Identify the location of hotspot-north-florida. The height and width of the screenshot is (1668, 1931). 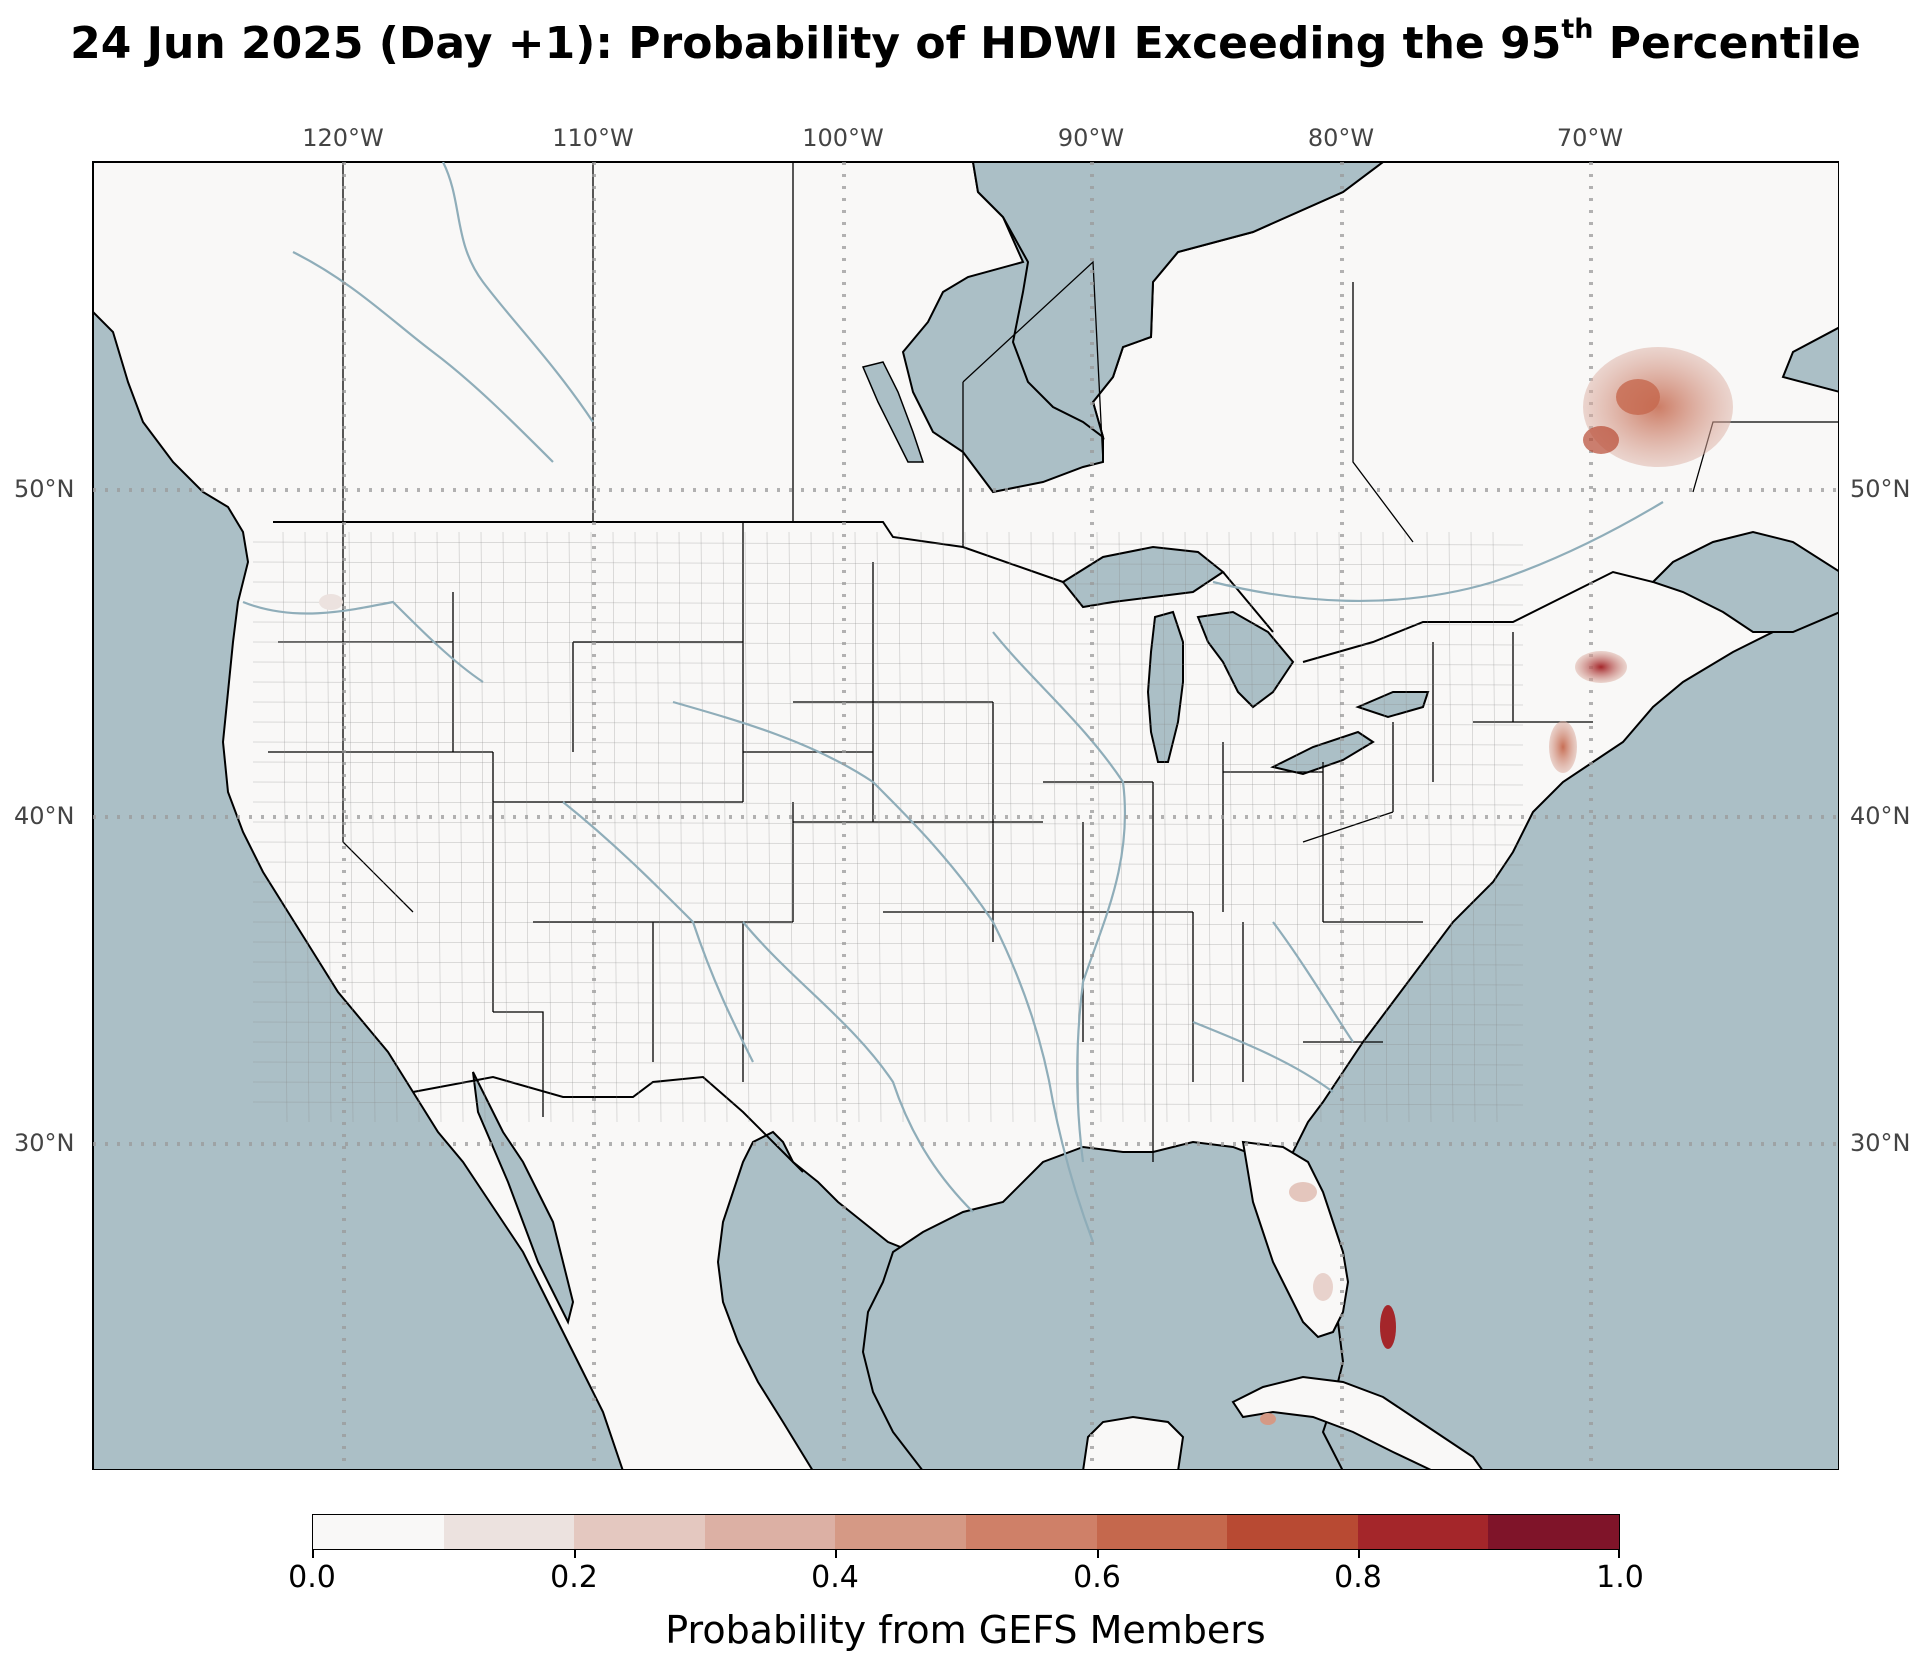
(1303, 1192).